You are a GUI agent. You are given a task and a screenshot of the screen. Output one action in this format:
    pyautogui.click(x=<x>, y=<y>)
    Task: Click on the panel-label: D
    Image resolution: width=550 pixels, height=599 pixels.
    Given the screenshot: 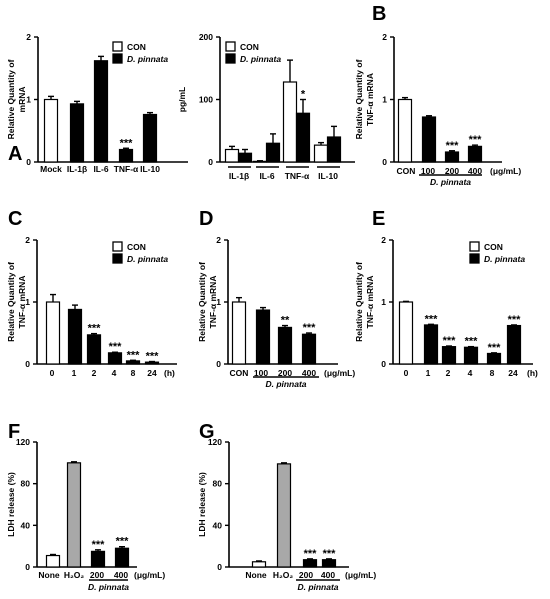 What is the action you would take?
    pyautogui.click(x=206, y=219)
    